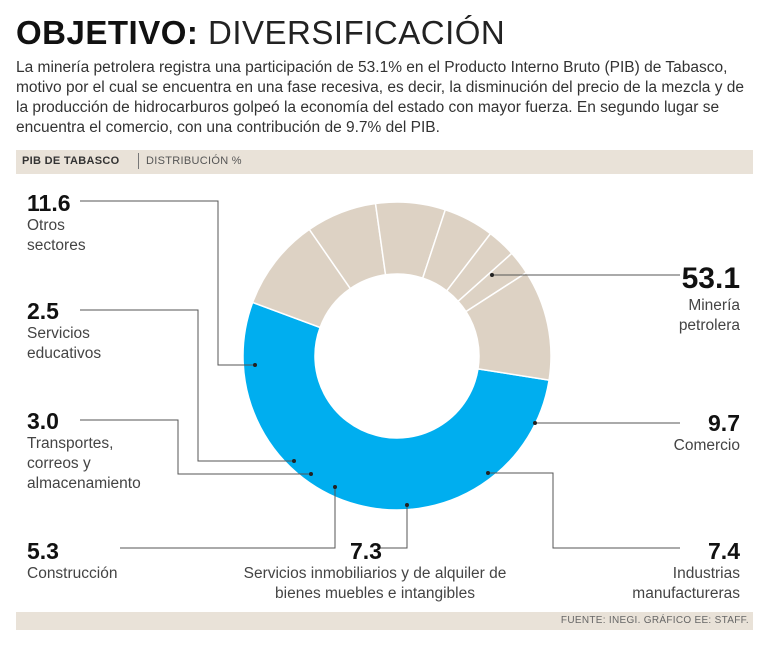 Image resolution: width=768 pixels, height=652 pixels. What do you see at coordinates (654, 620) in the screenshot?
I see `source-text: FUENTE: INEGI. GRÁFICO EE: STAFF.` at bounding box center [654, 620].